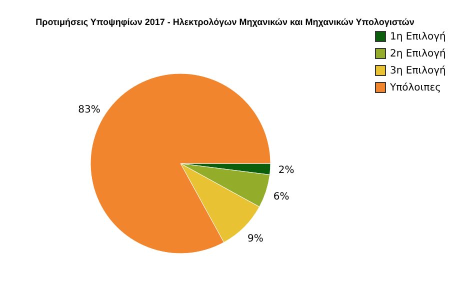  Describe the element at coordinates (256, 238) in the screenshot. I see `data-label: 9%` at that location.